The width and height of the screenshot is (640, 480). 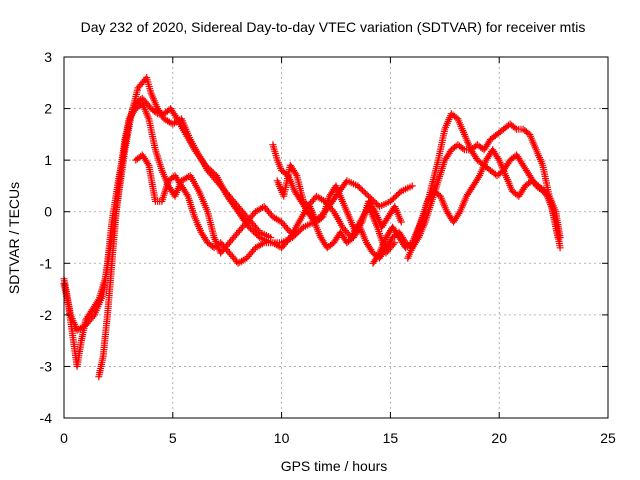 I want to click on x-tick-label: 25, so click(x=608, y=438).